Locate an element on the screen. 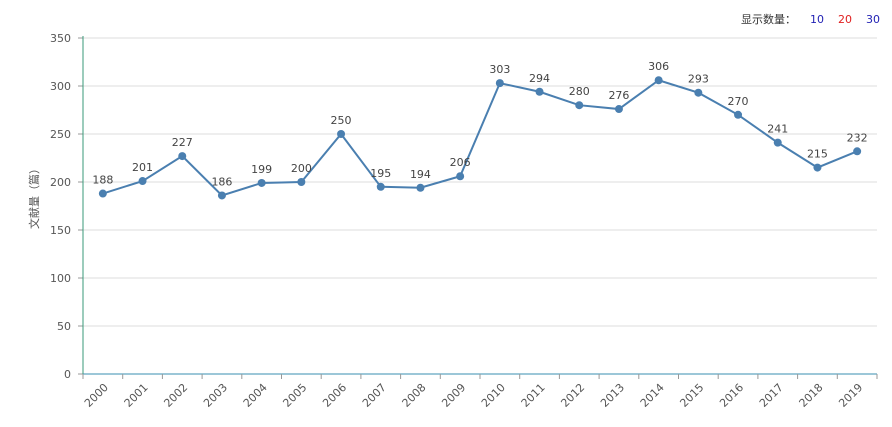  x-tick-label: 2000 is located at coordinates (96, 395).